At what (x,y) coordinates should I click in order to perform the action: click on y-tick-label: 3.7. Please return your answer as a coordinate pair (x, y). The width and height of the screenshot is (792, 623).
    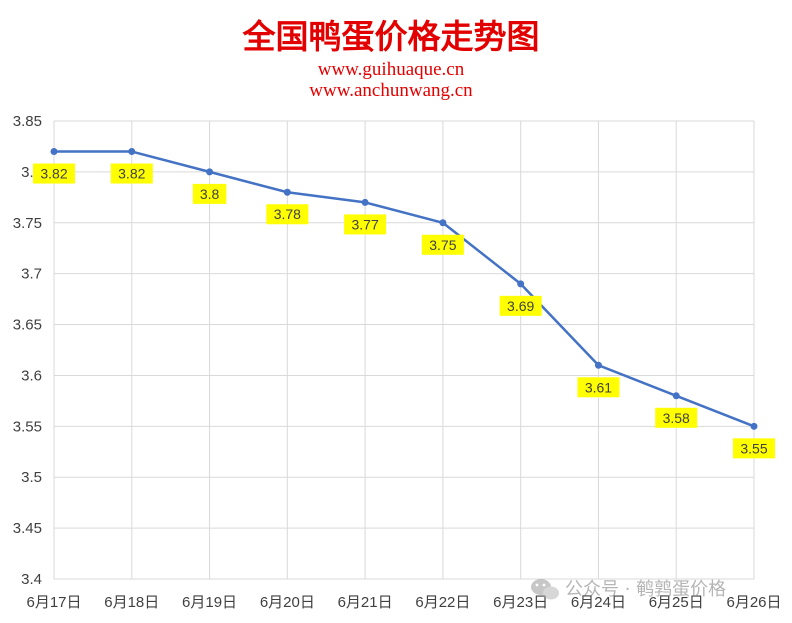
    Looking at the image, I should click on (31, 274).